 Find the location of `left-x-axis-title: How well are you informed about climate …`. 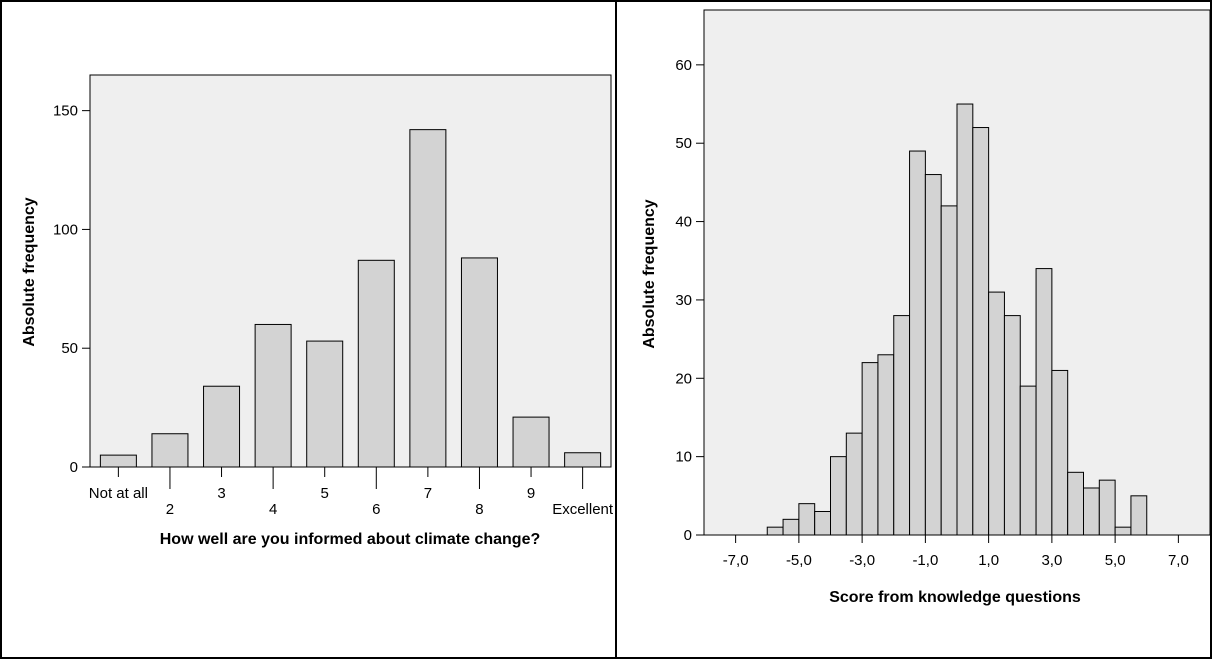

left-x-axis-title: How well are you informed about climate … is located at coordinates (350, 539).